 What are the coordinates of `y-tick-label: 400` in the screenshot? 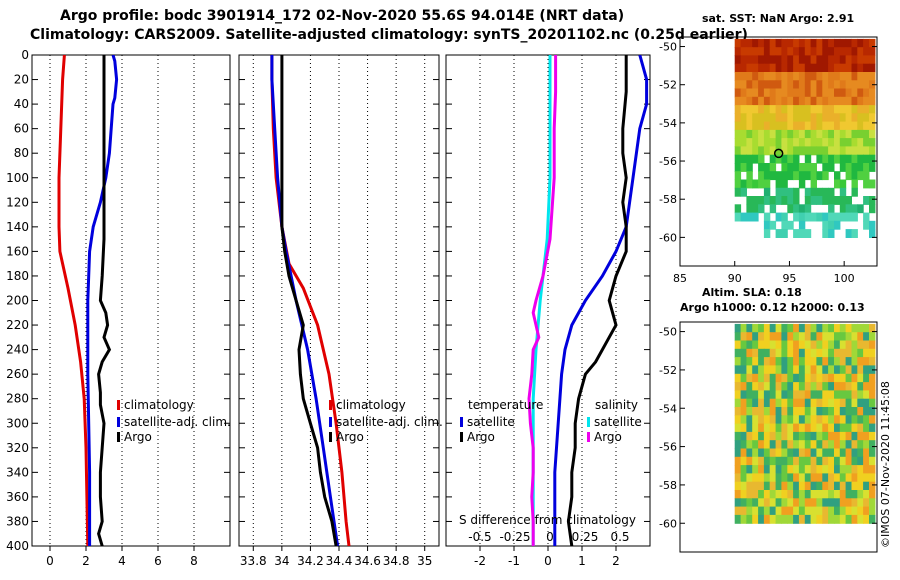 It's located at (17, 546).